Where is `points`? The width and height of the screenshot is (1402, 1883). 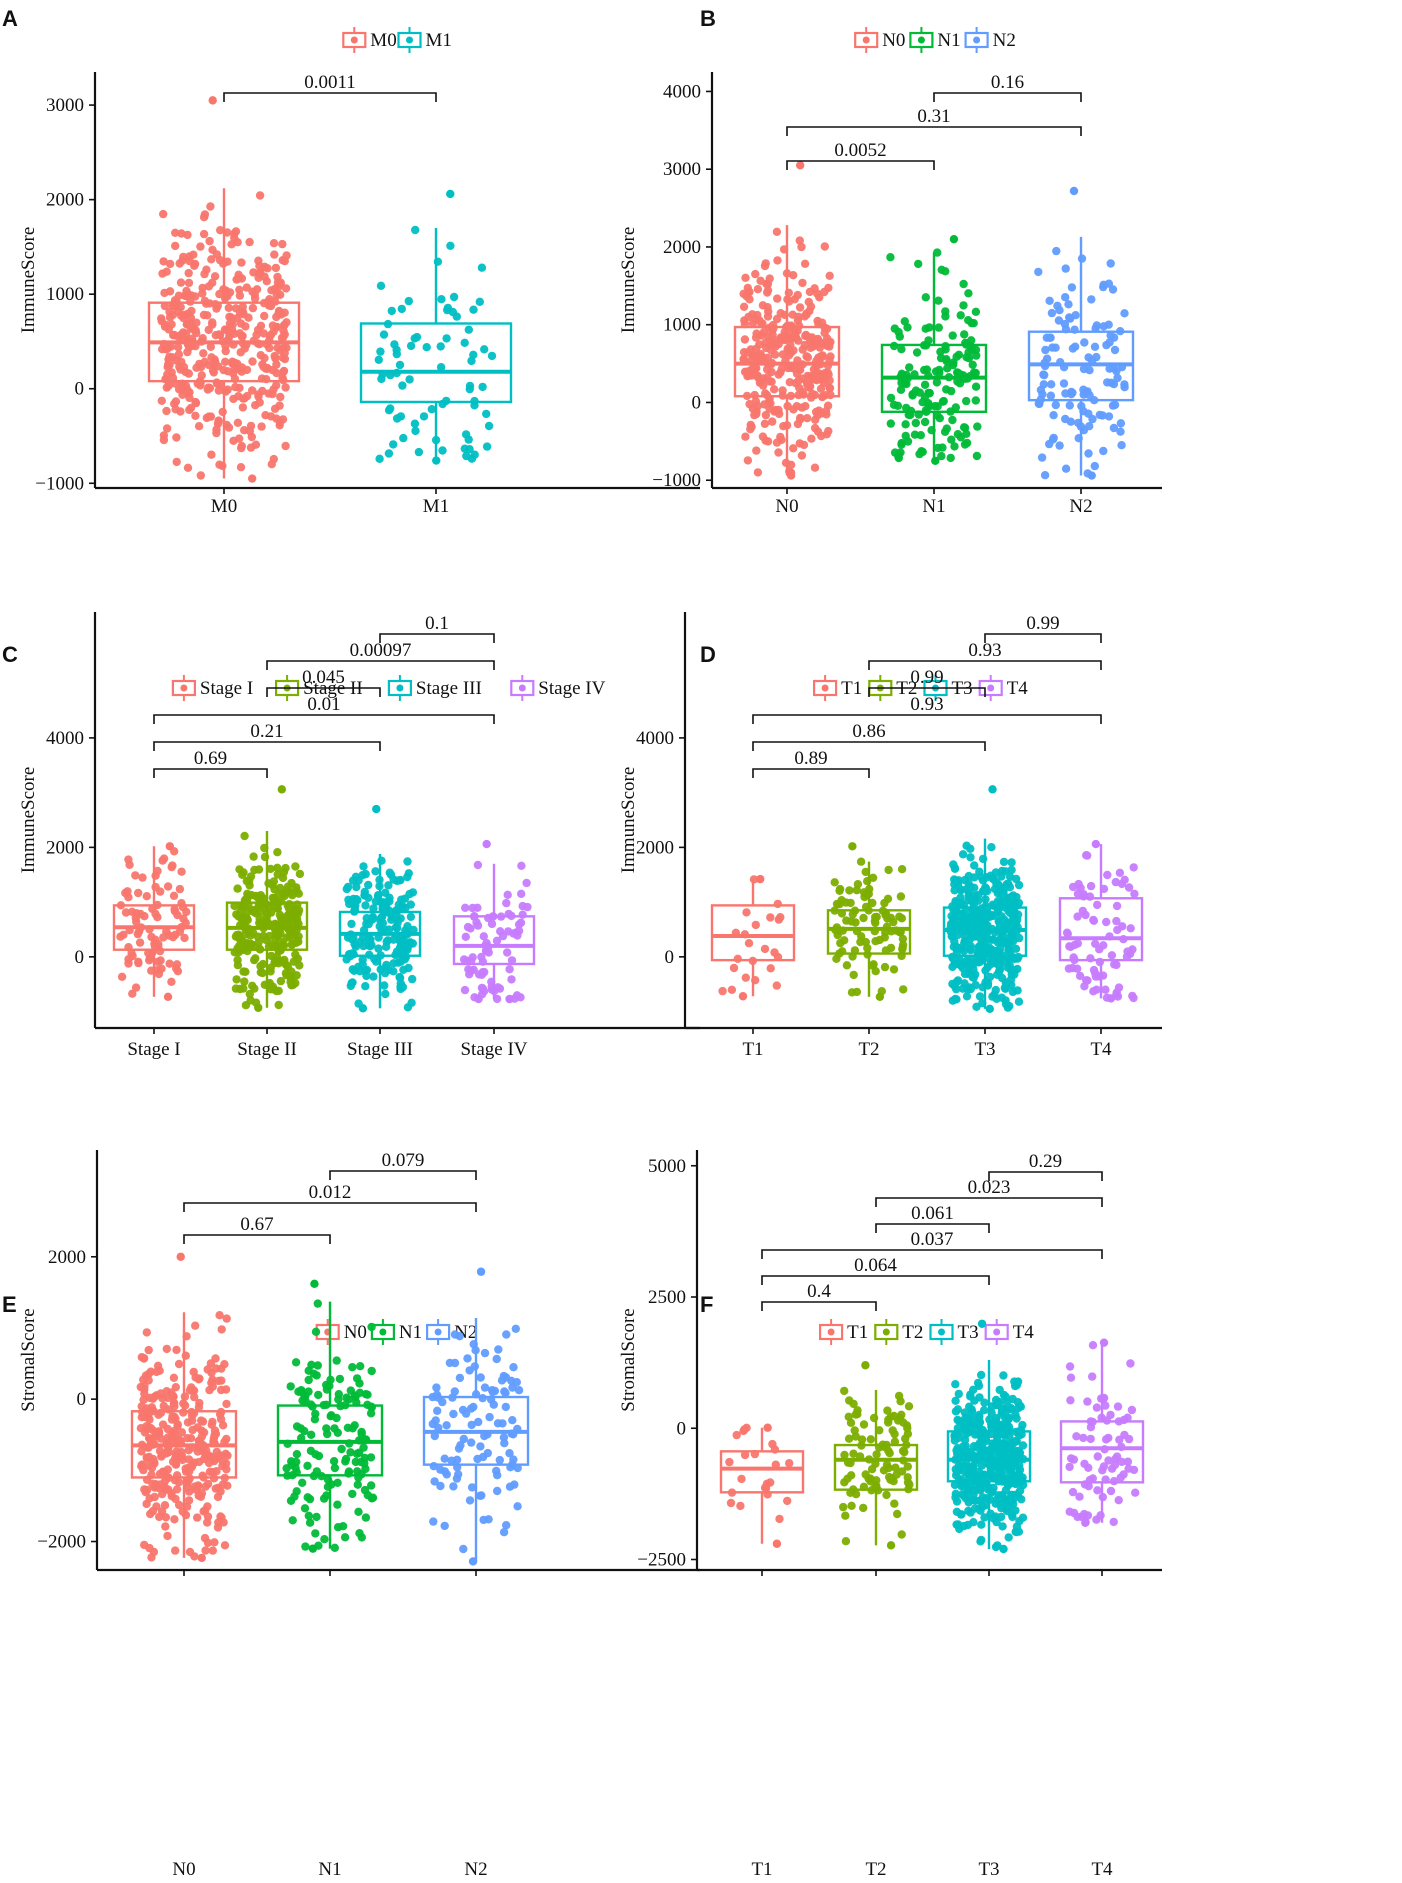
points is located at coordinates (1100, 921).